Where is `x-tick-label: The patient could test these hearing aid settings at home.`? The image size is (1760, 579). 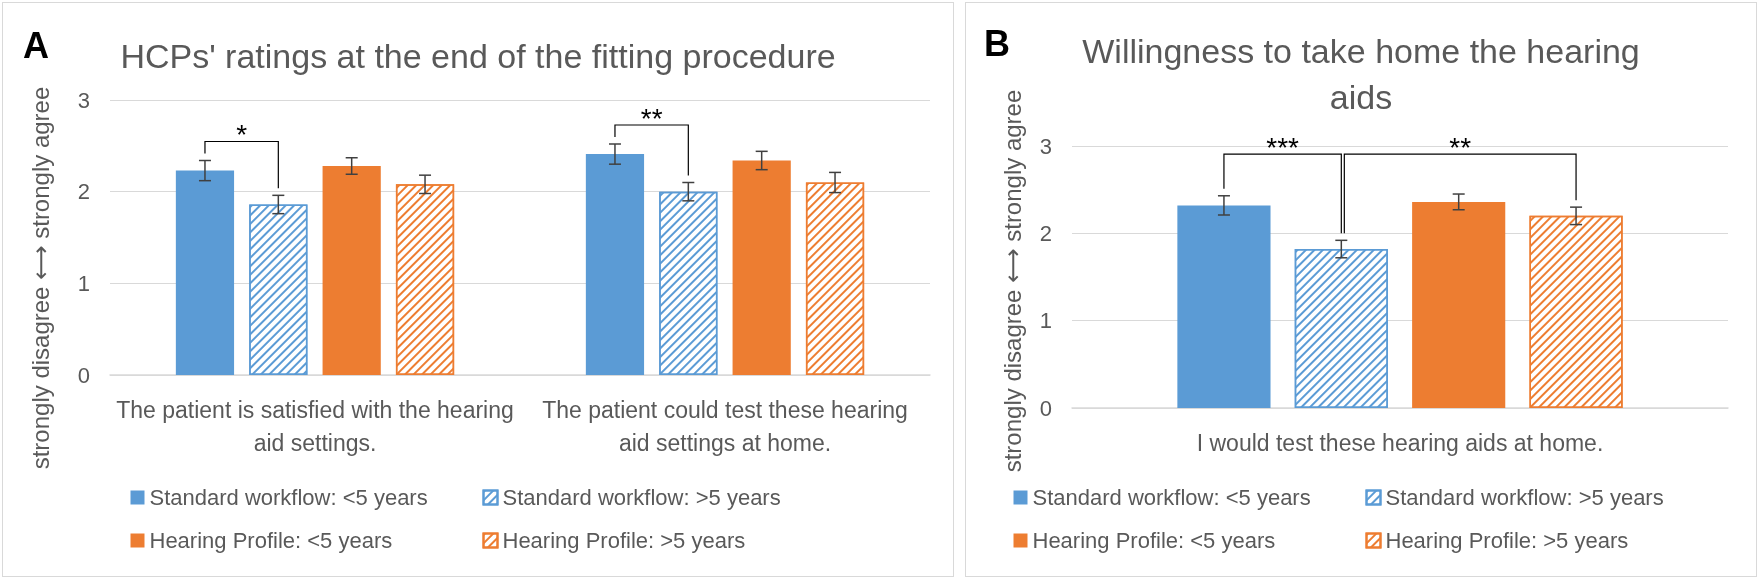 x-tick-label: The patient could test these hearing aid settings at home. is located at coordinates (725, 426).